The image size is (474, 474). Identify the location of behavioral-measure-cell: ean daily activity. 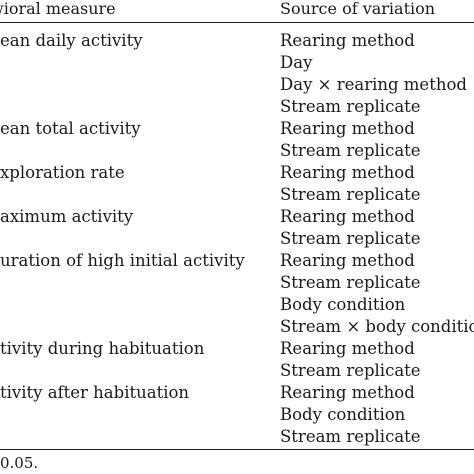
(71, 40).